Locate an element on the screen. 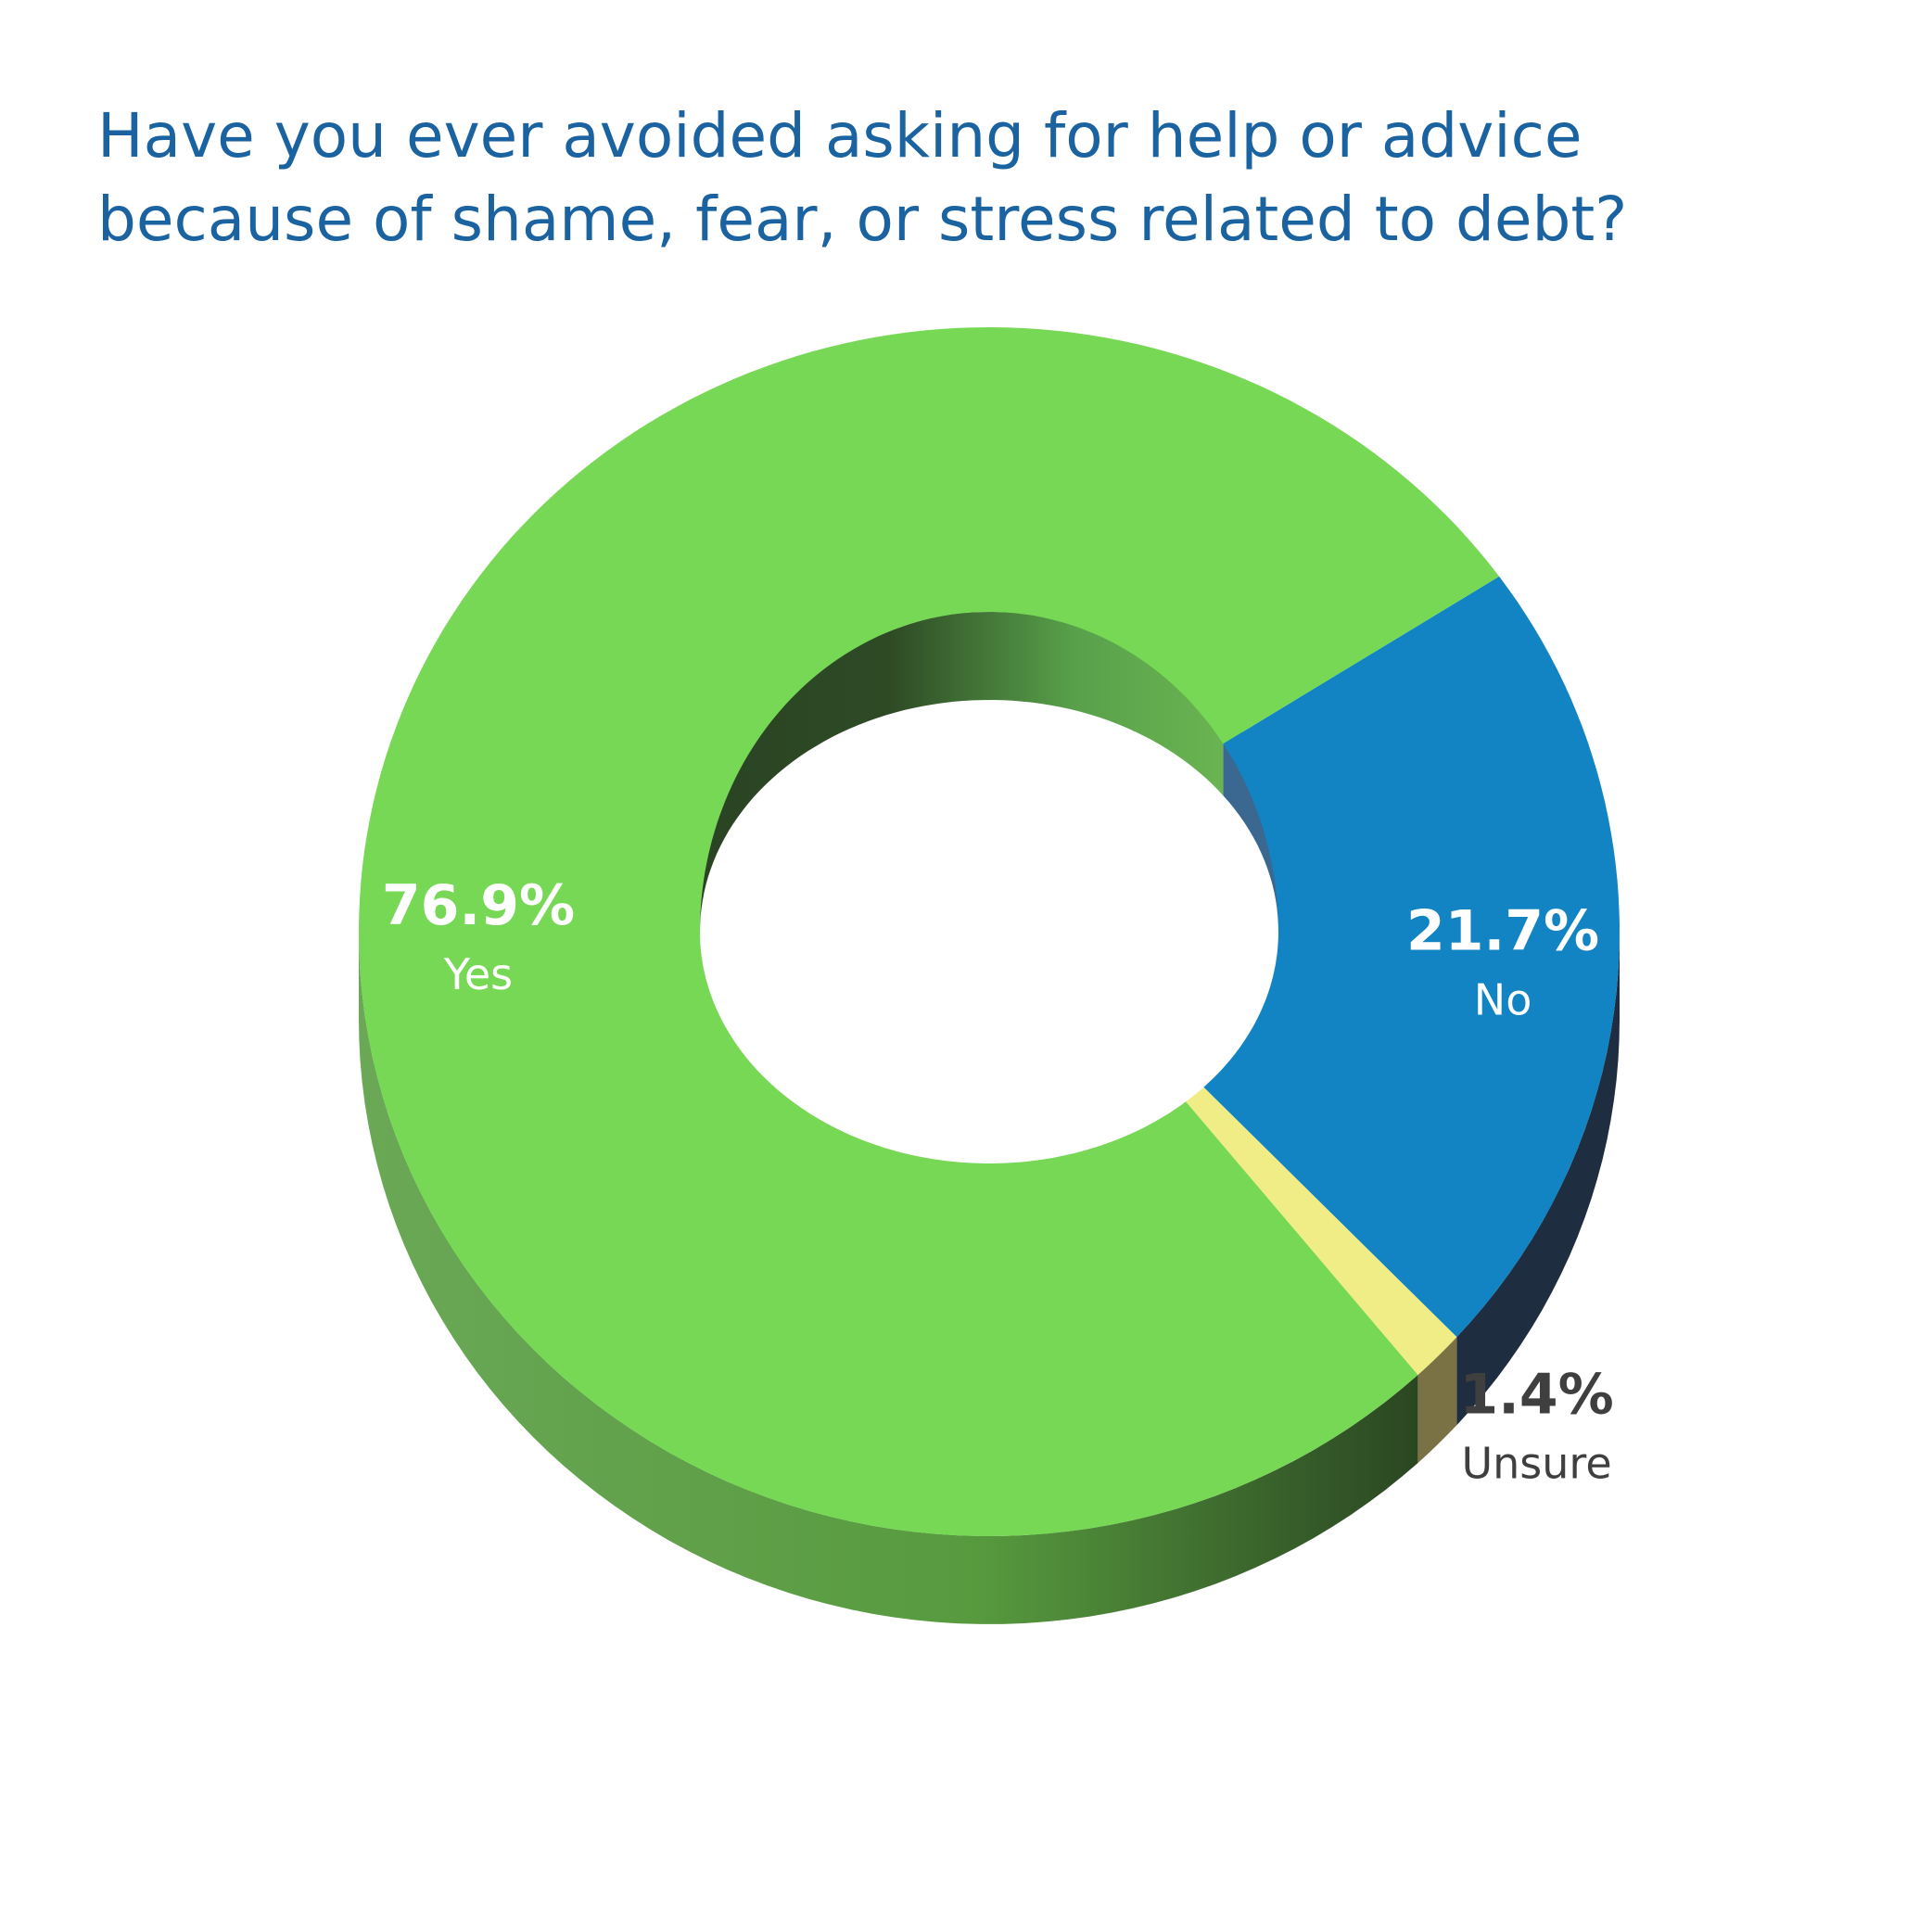  data-label-yes: 76.9% Yes is located at coordinates (478, 936).